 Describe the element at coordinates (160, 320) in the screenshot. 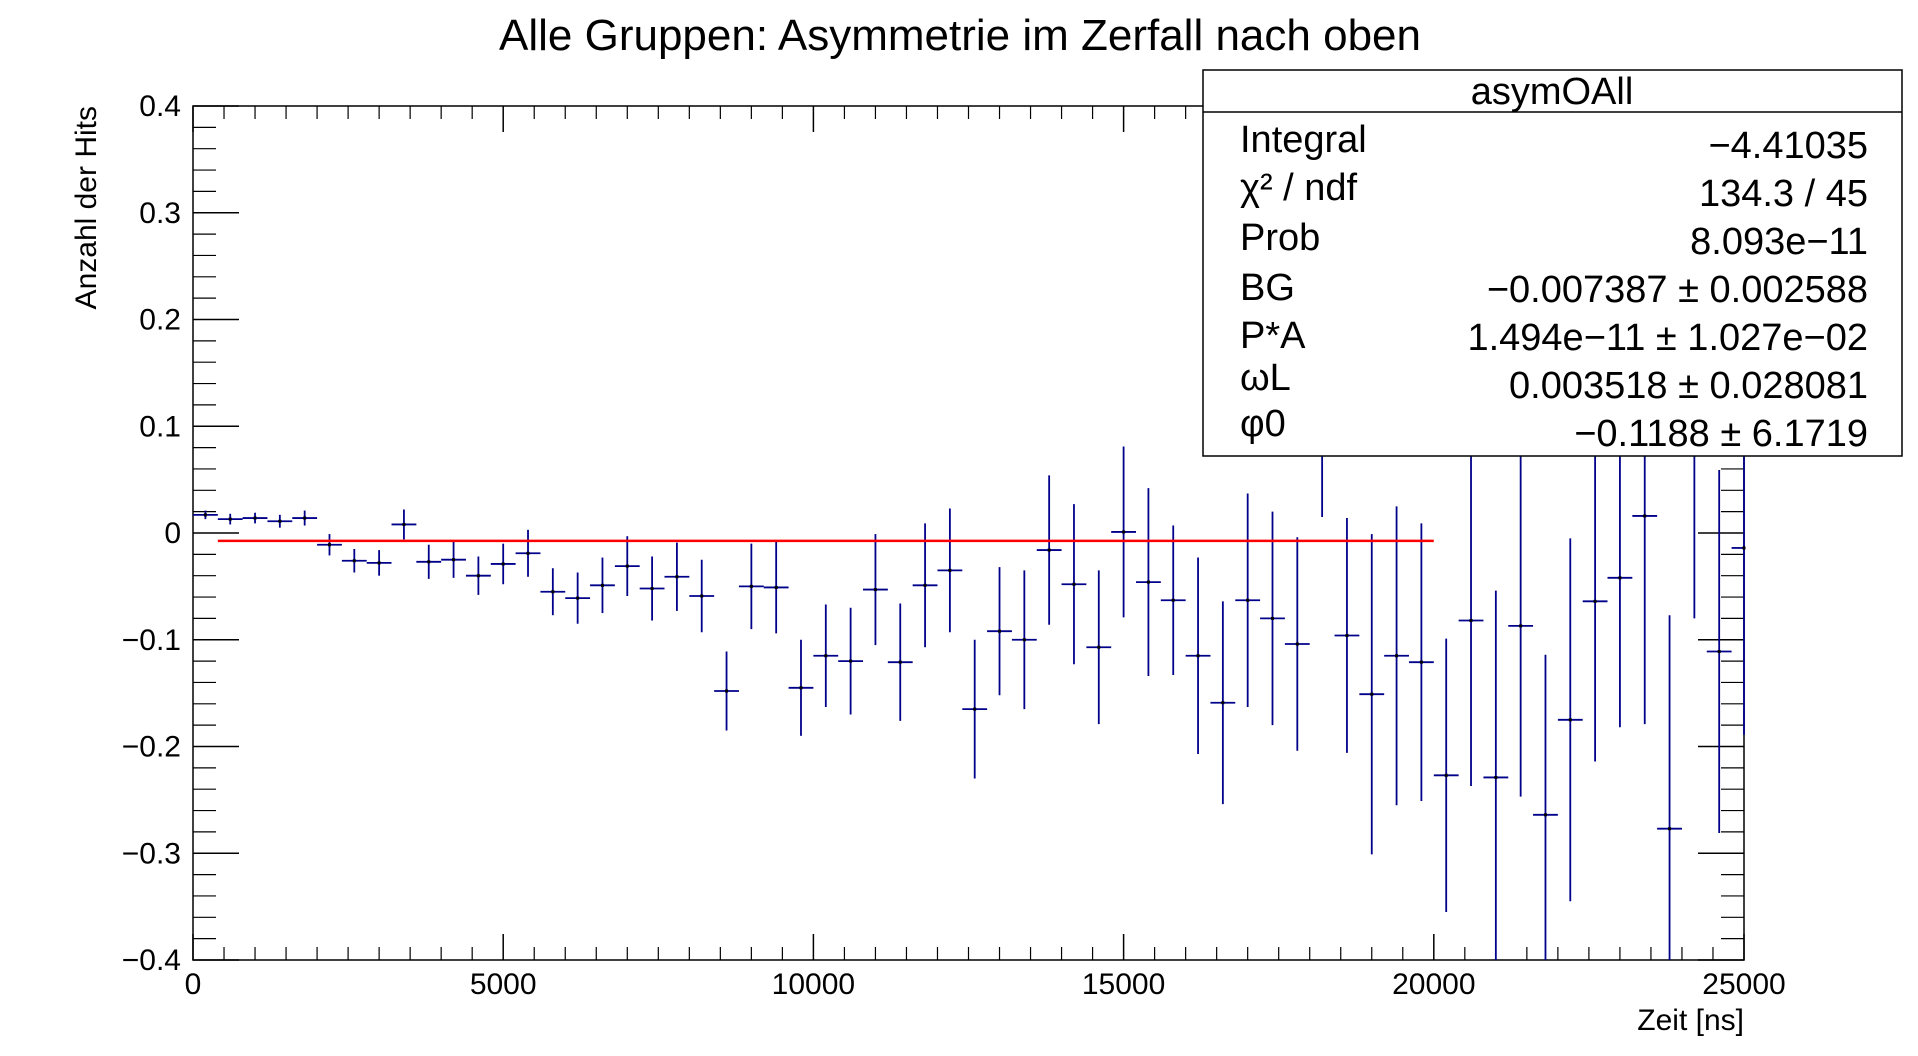

I see `y-tick-label: 0.2` at that location.